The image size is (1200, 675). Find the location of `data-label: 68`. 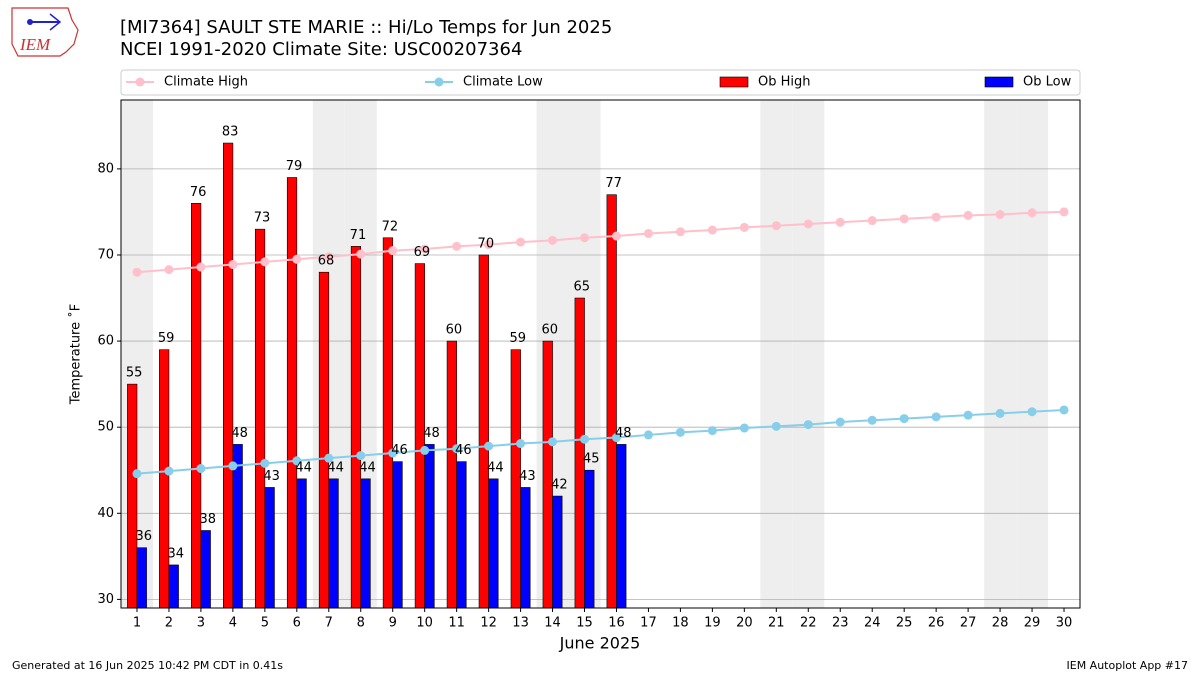

data-label: 68 is located at coordinates (326, 261).